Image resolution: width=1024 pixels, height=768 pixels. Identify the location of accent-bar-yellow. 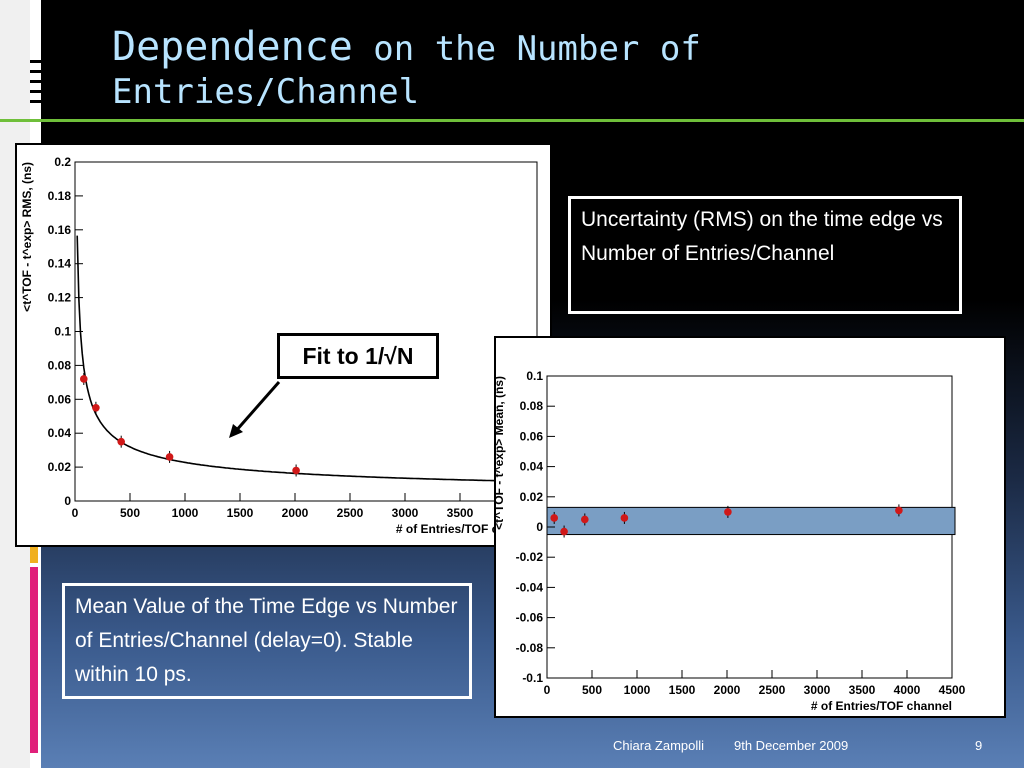
(34, 554).